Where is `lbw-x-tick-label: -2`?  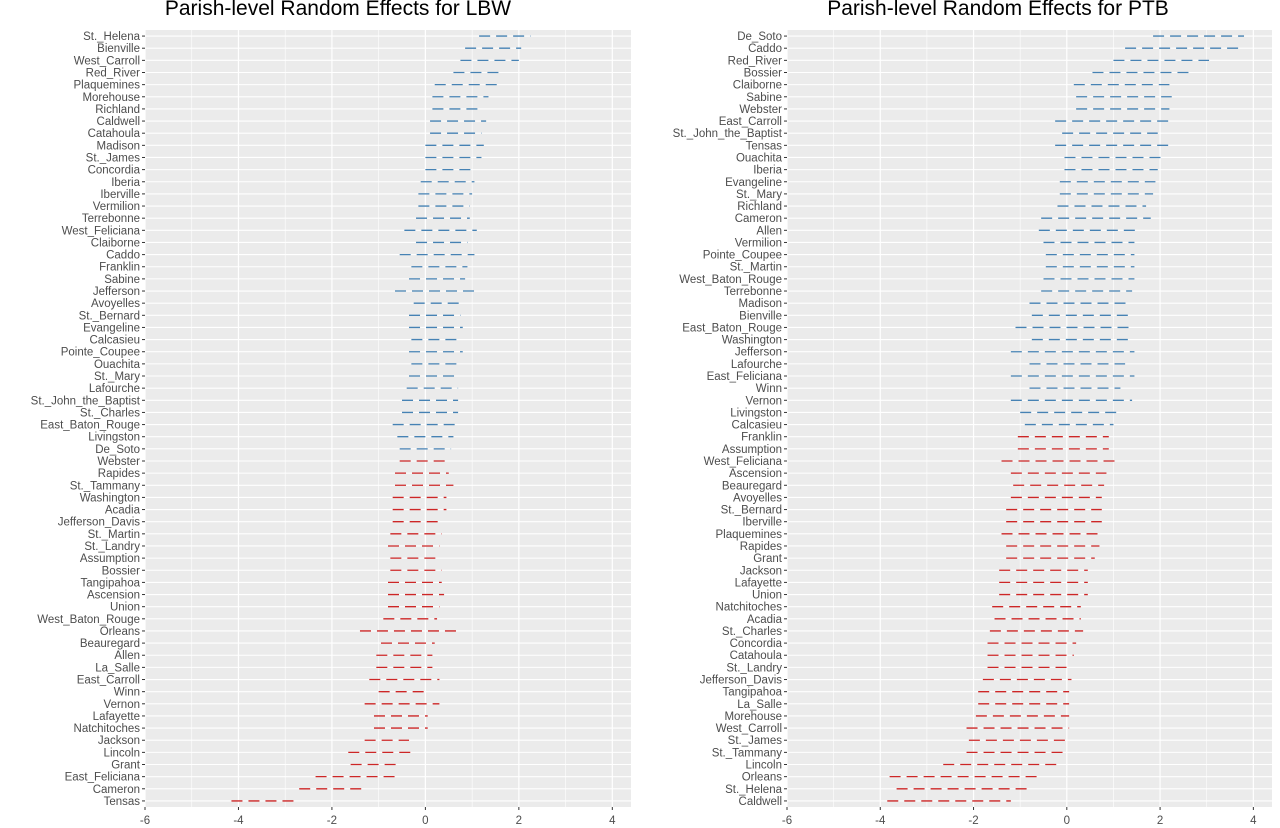 lbw-x-tick-label: -2 is located at coordinates (332, 821).